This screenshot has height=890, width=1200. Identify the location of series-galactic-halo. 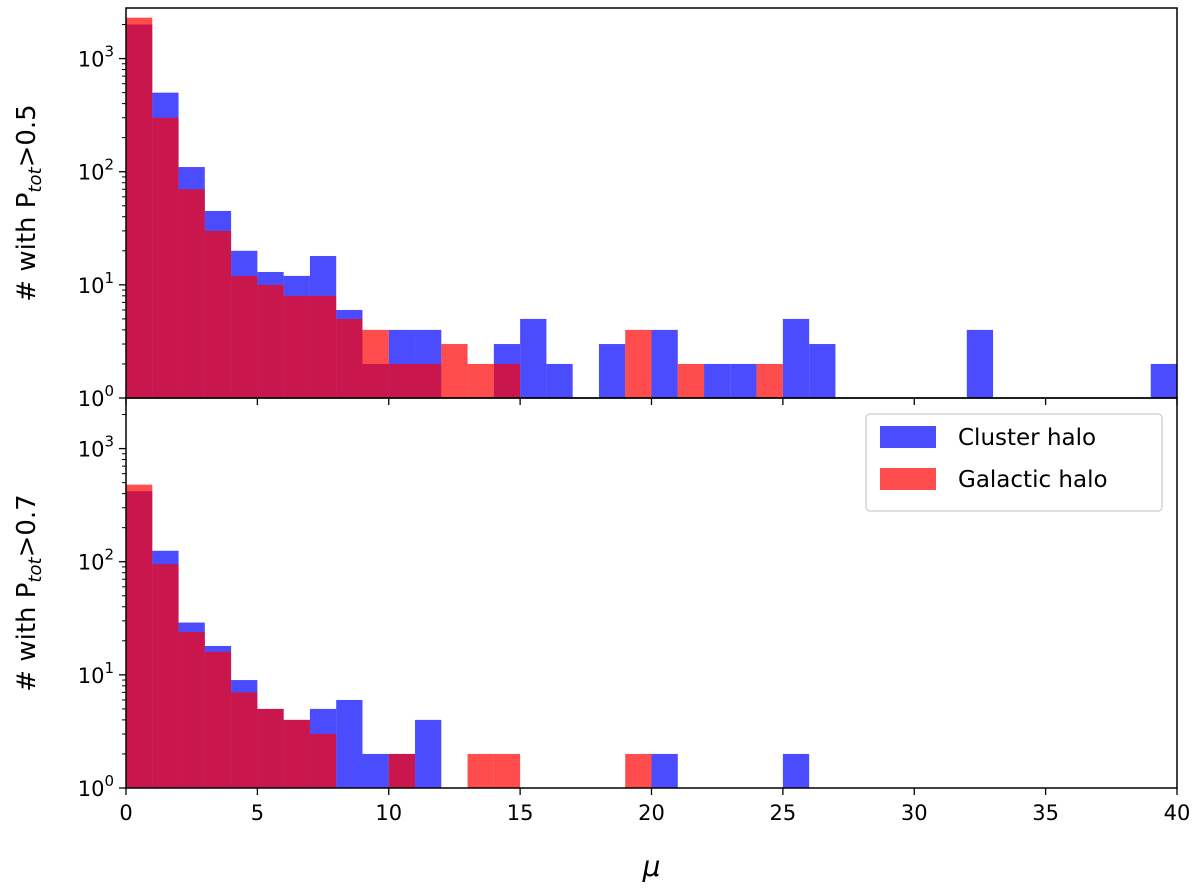
(389, 636).